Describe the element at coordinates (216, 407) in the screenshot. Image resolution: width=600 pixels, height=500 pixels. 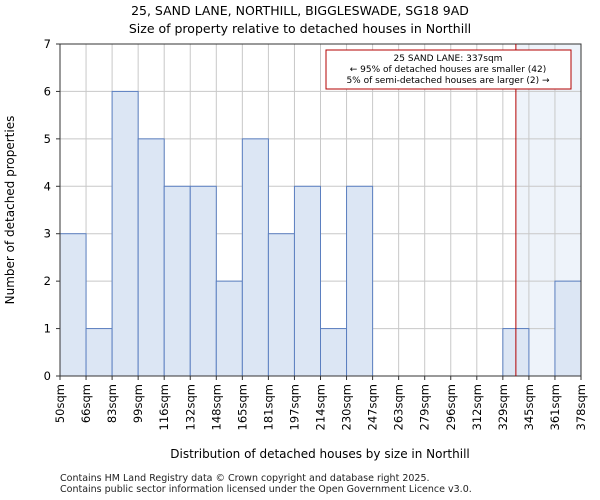
I see `x-tick-label: 148sqm` at that location.